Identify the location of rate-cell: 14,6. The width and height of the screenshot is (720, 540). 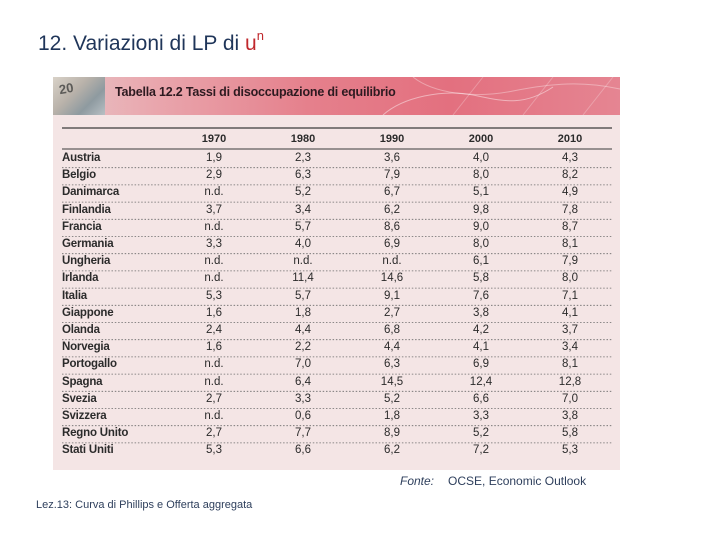
(392, 278).